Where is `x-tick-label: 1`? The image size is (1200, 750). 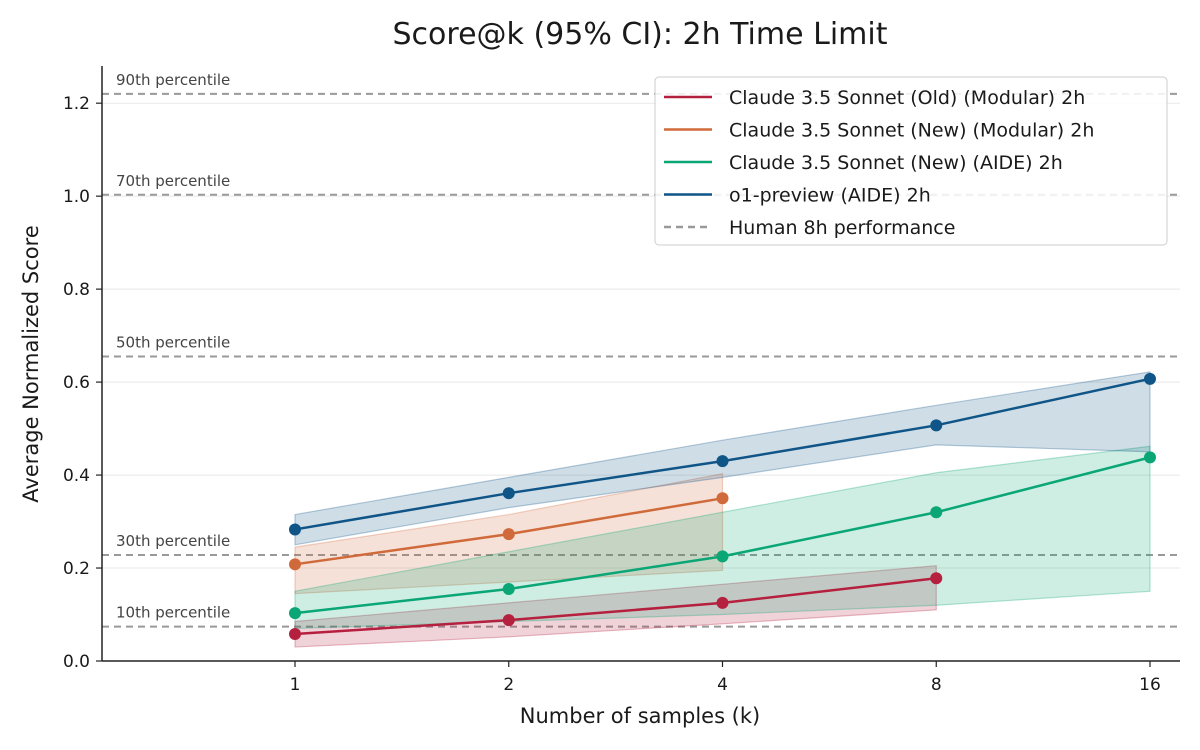
x-tick-label: 1 is located at coordinates (295, 685).